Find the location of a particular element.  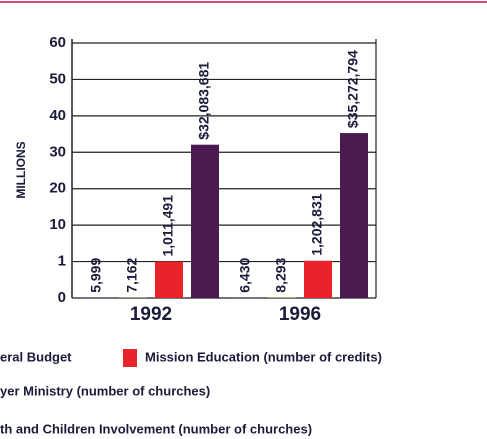

value-label: 6,430 is located at coordinates (245, 275).